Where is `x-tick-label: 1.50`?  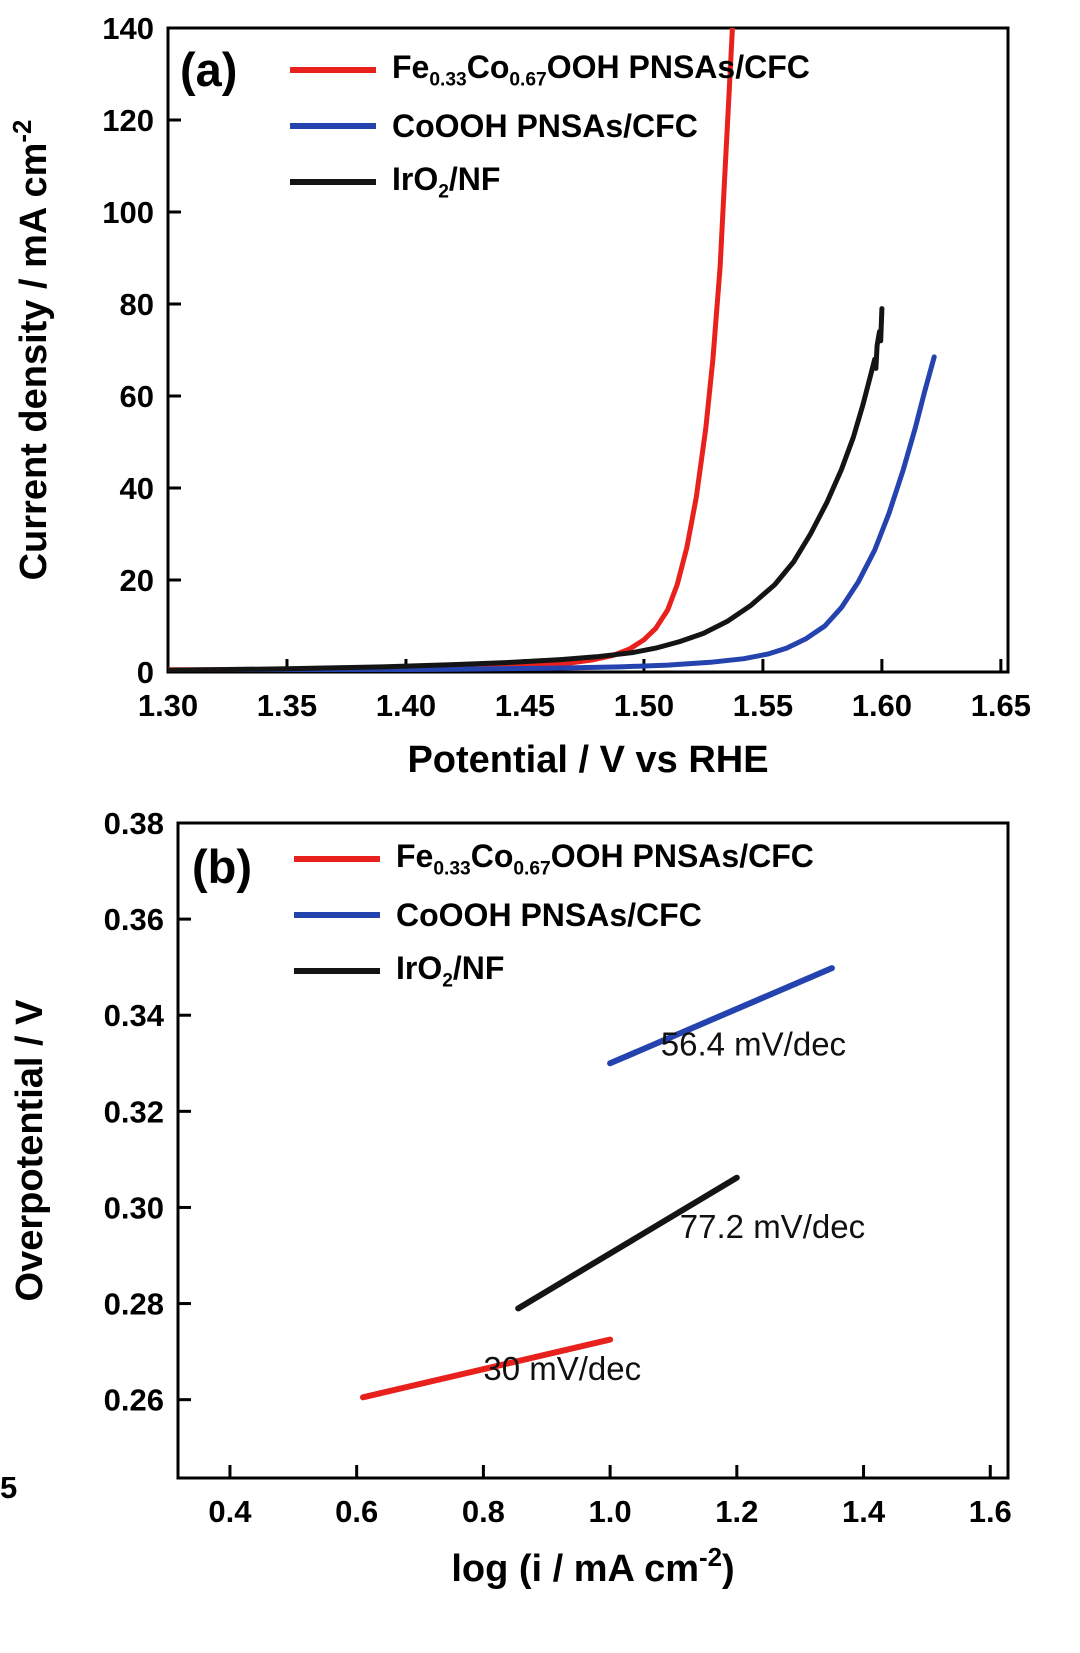 x-tick-label: 1.50 is located at coordinates (644, 705).